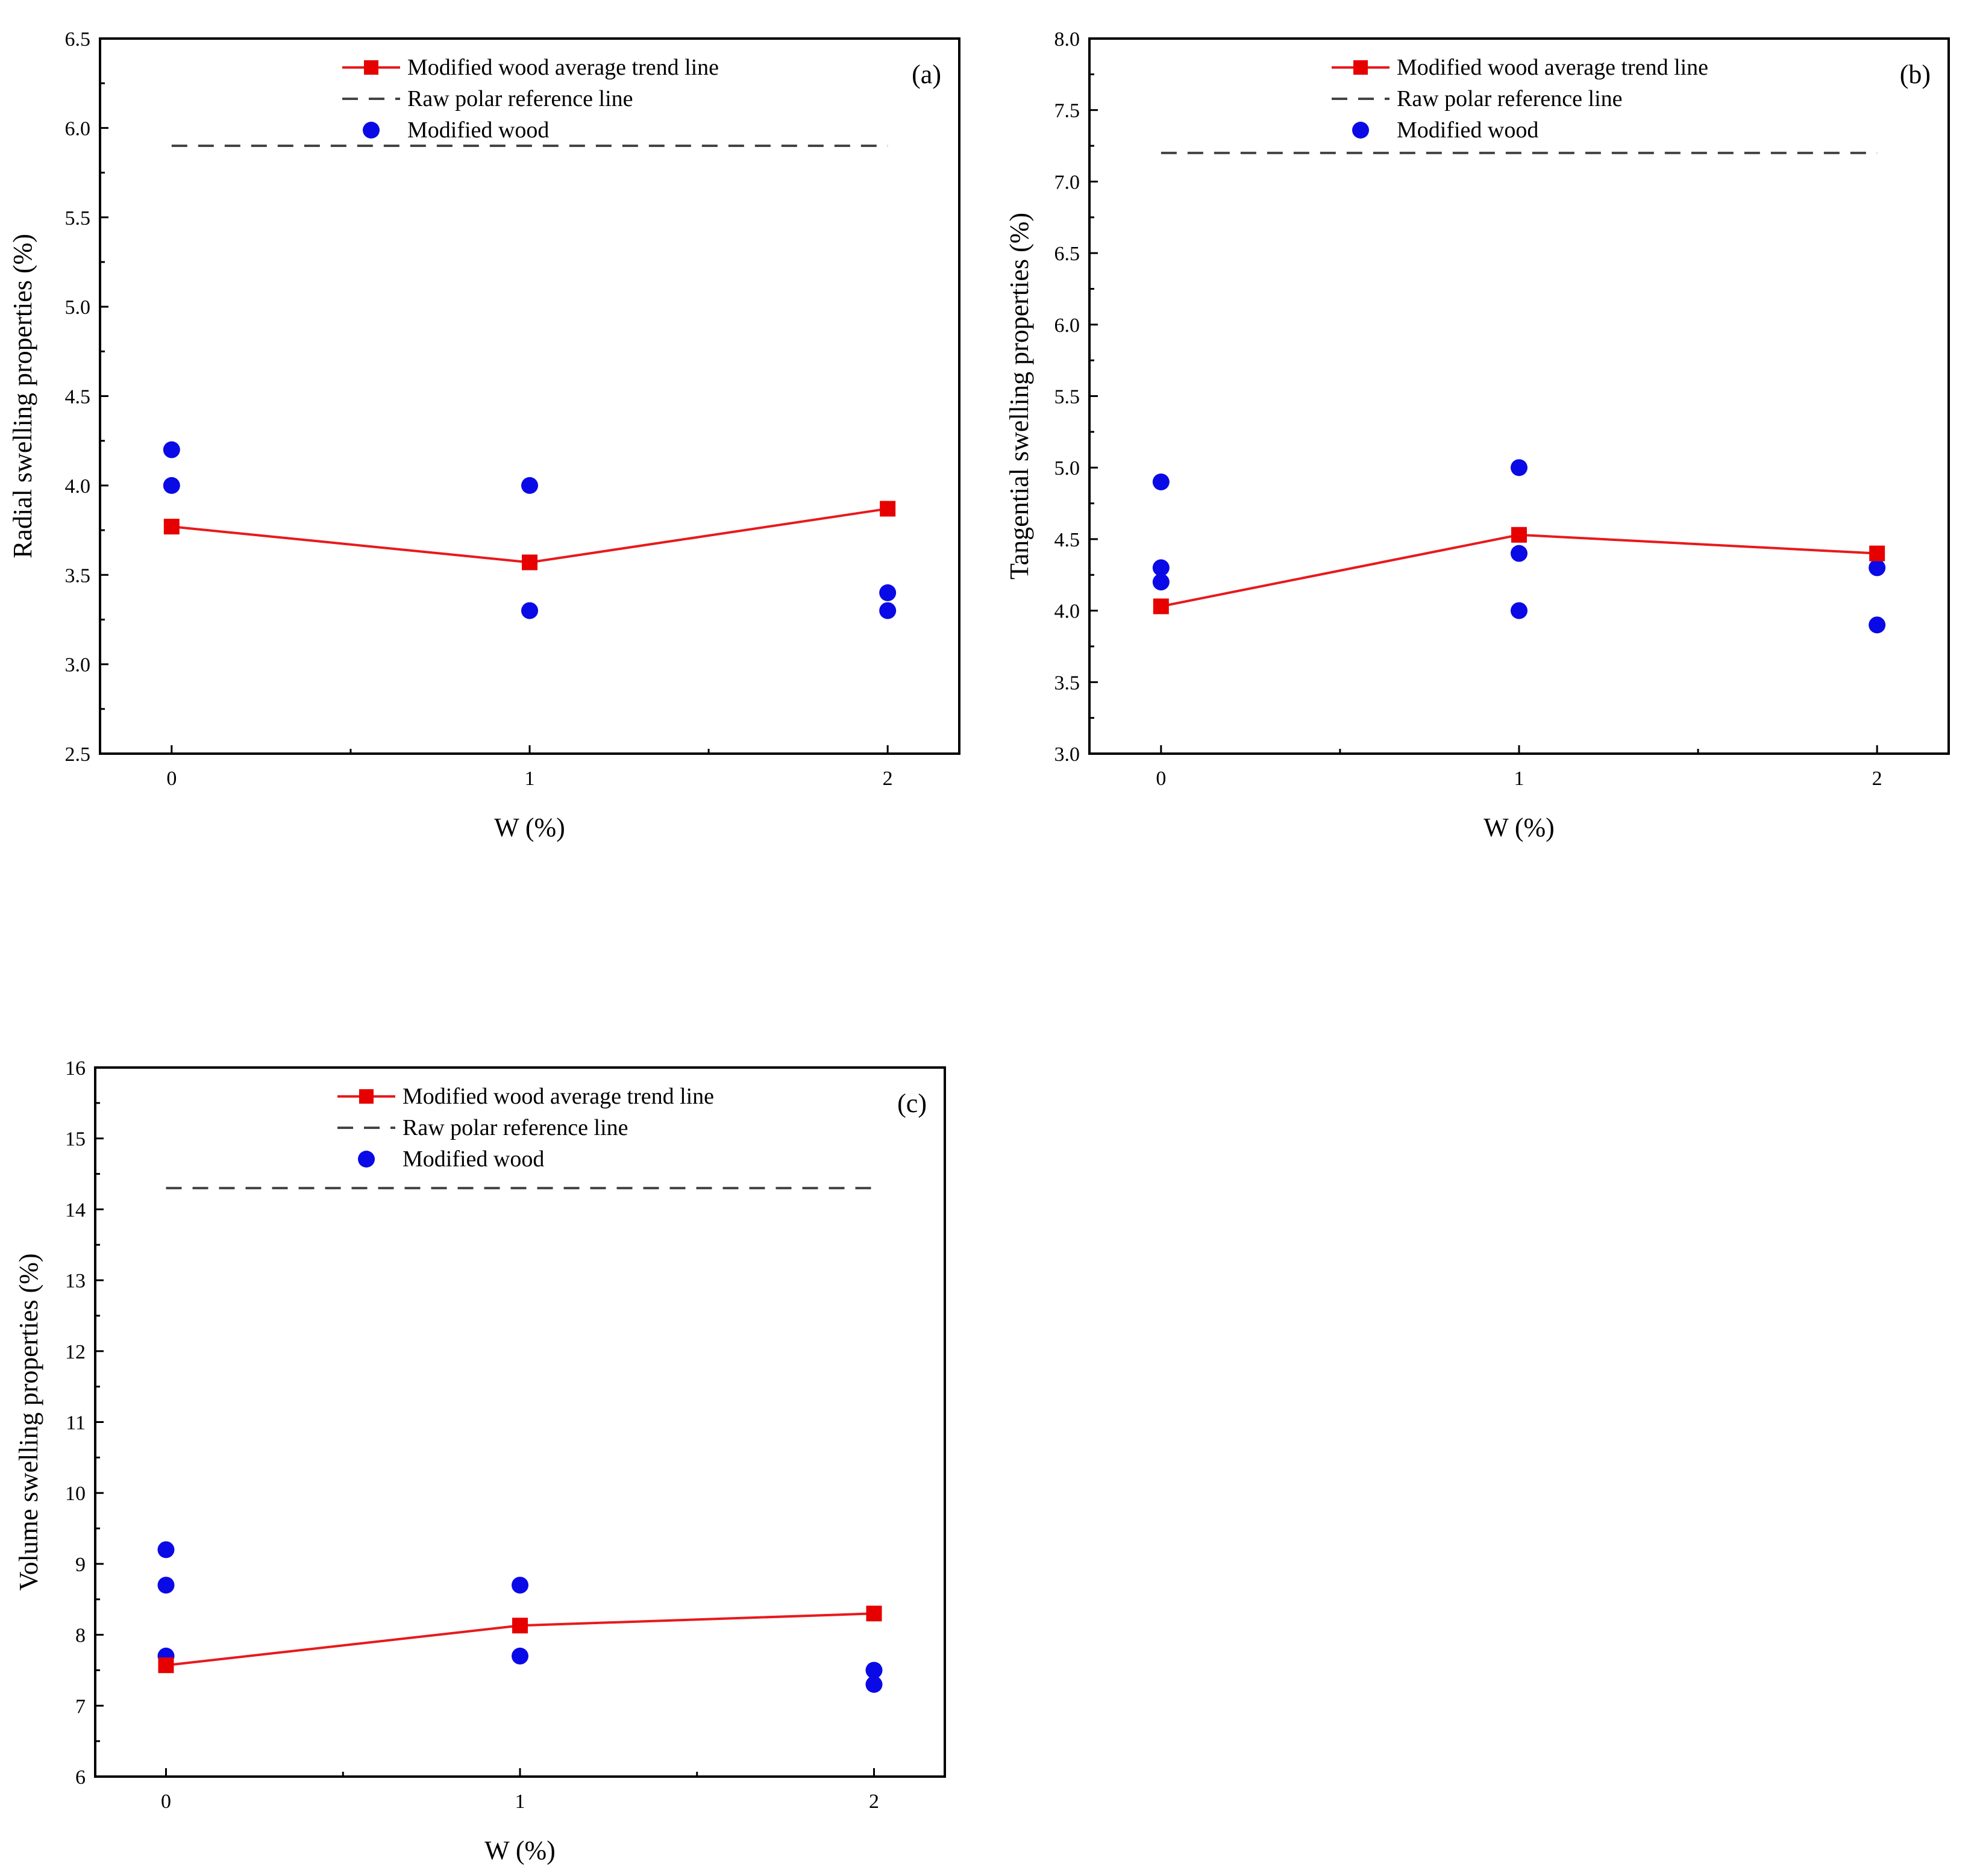 The image size is (1977, 1876). Describe the element at coordinates (28, 1421) in the screenshot. I see `y-axis-title: Volume swelling properties (%)` at that location.